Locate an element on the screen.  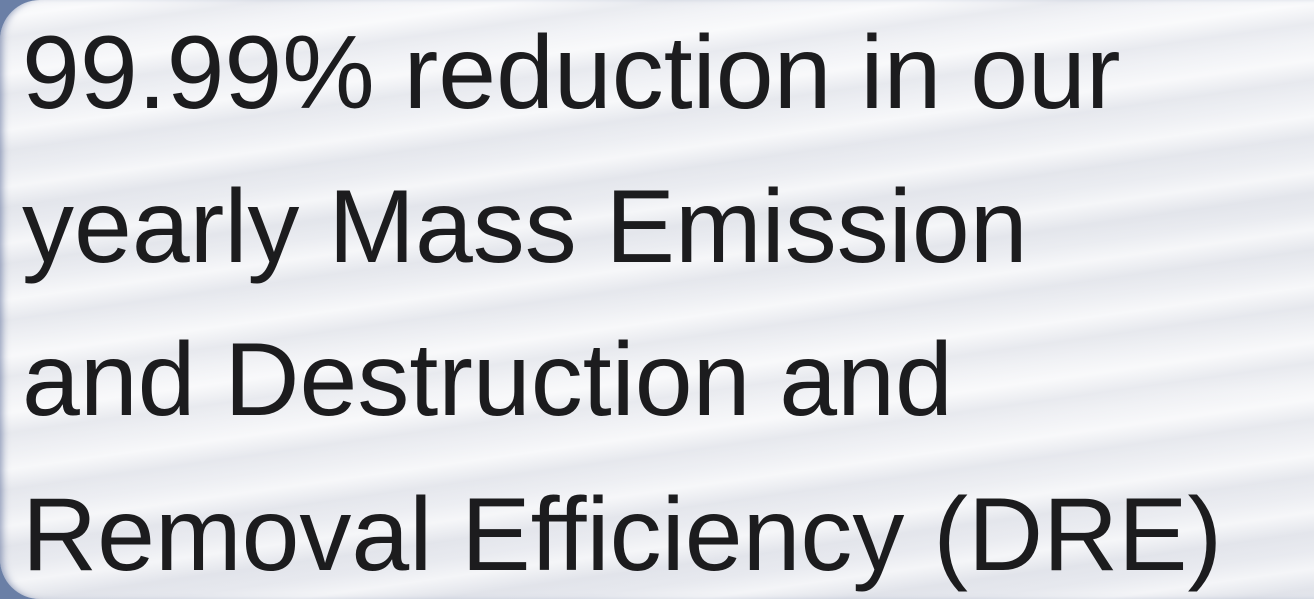
text-line: yearly Mass Emission is located at coordinates (525, 227).